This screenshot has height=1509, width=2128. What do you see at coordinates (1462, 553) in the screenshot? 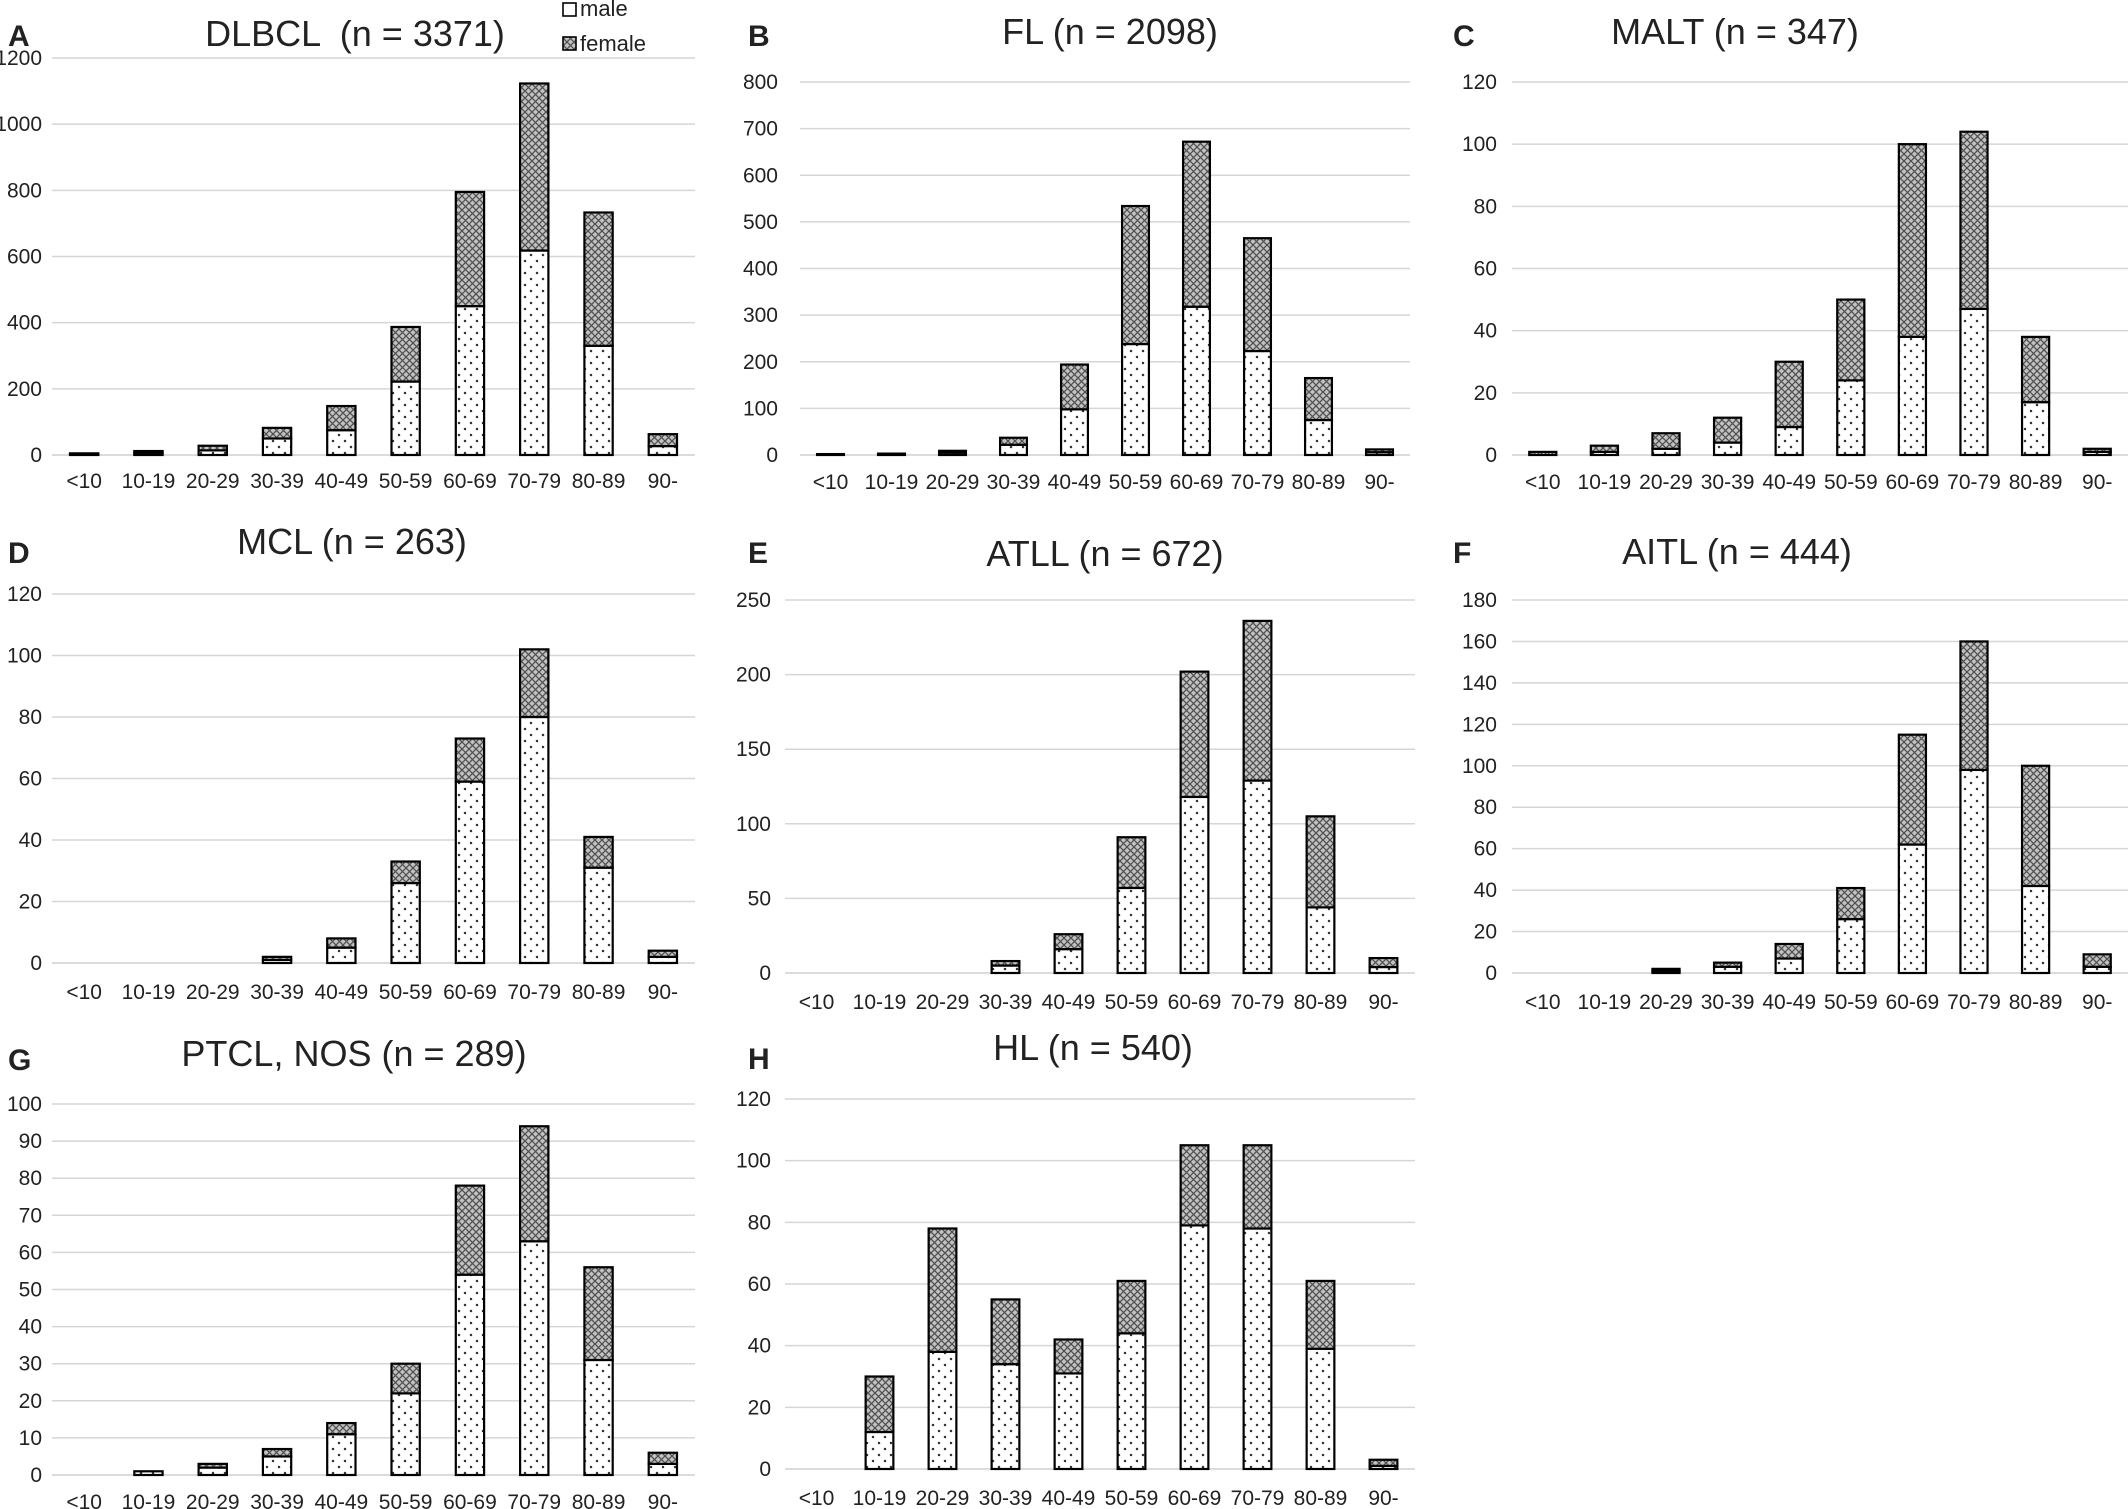
I see `panel-letter-f: F` at bounding box center [1462, 553].